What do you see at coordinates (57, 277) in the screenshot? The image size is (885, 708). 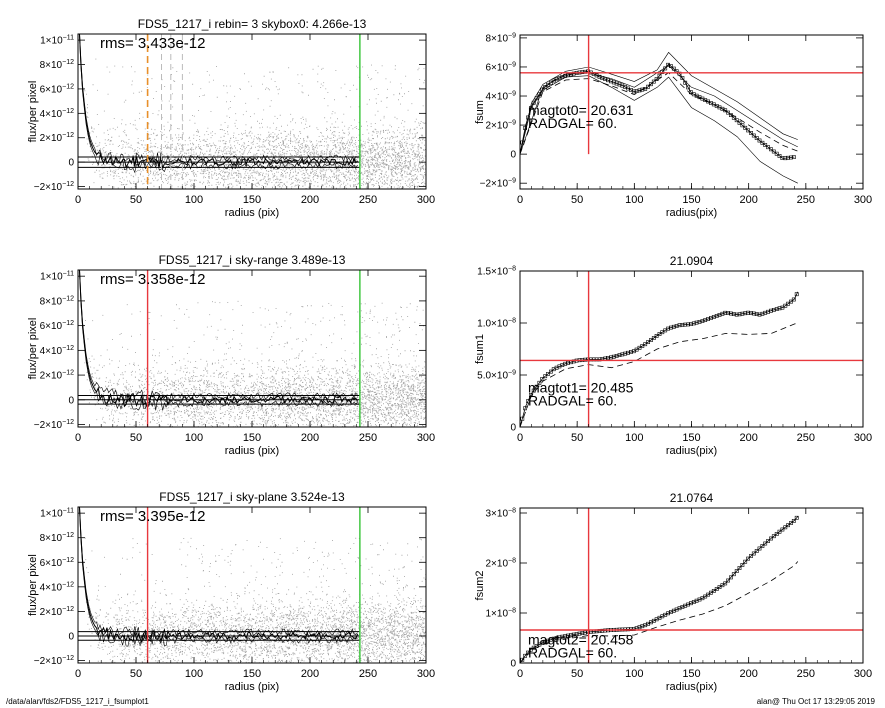 I see `y-tick-label: 1×10⁻¹¹` at bounding box center [57, 277].